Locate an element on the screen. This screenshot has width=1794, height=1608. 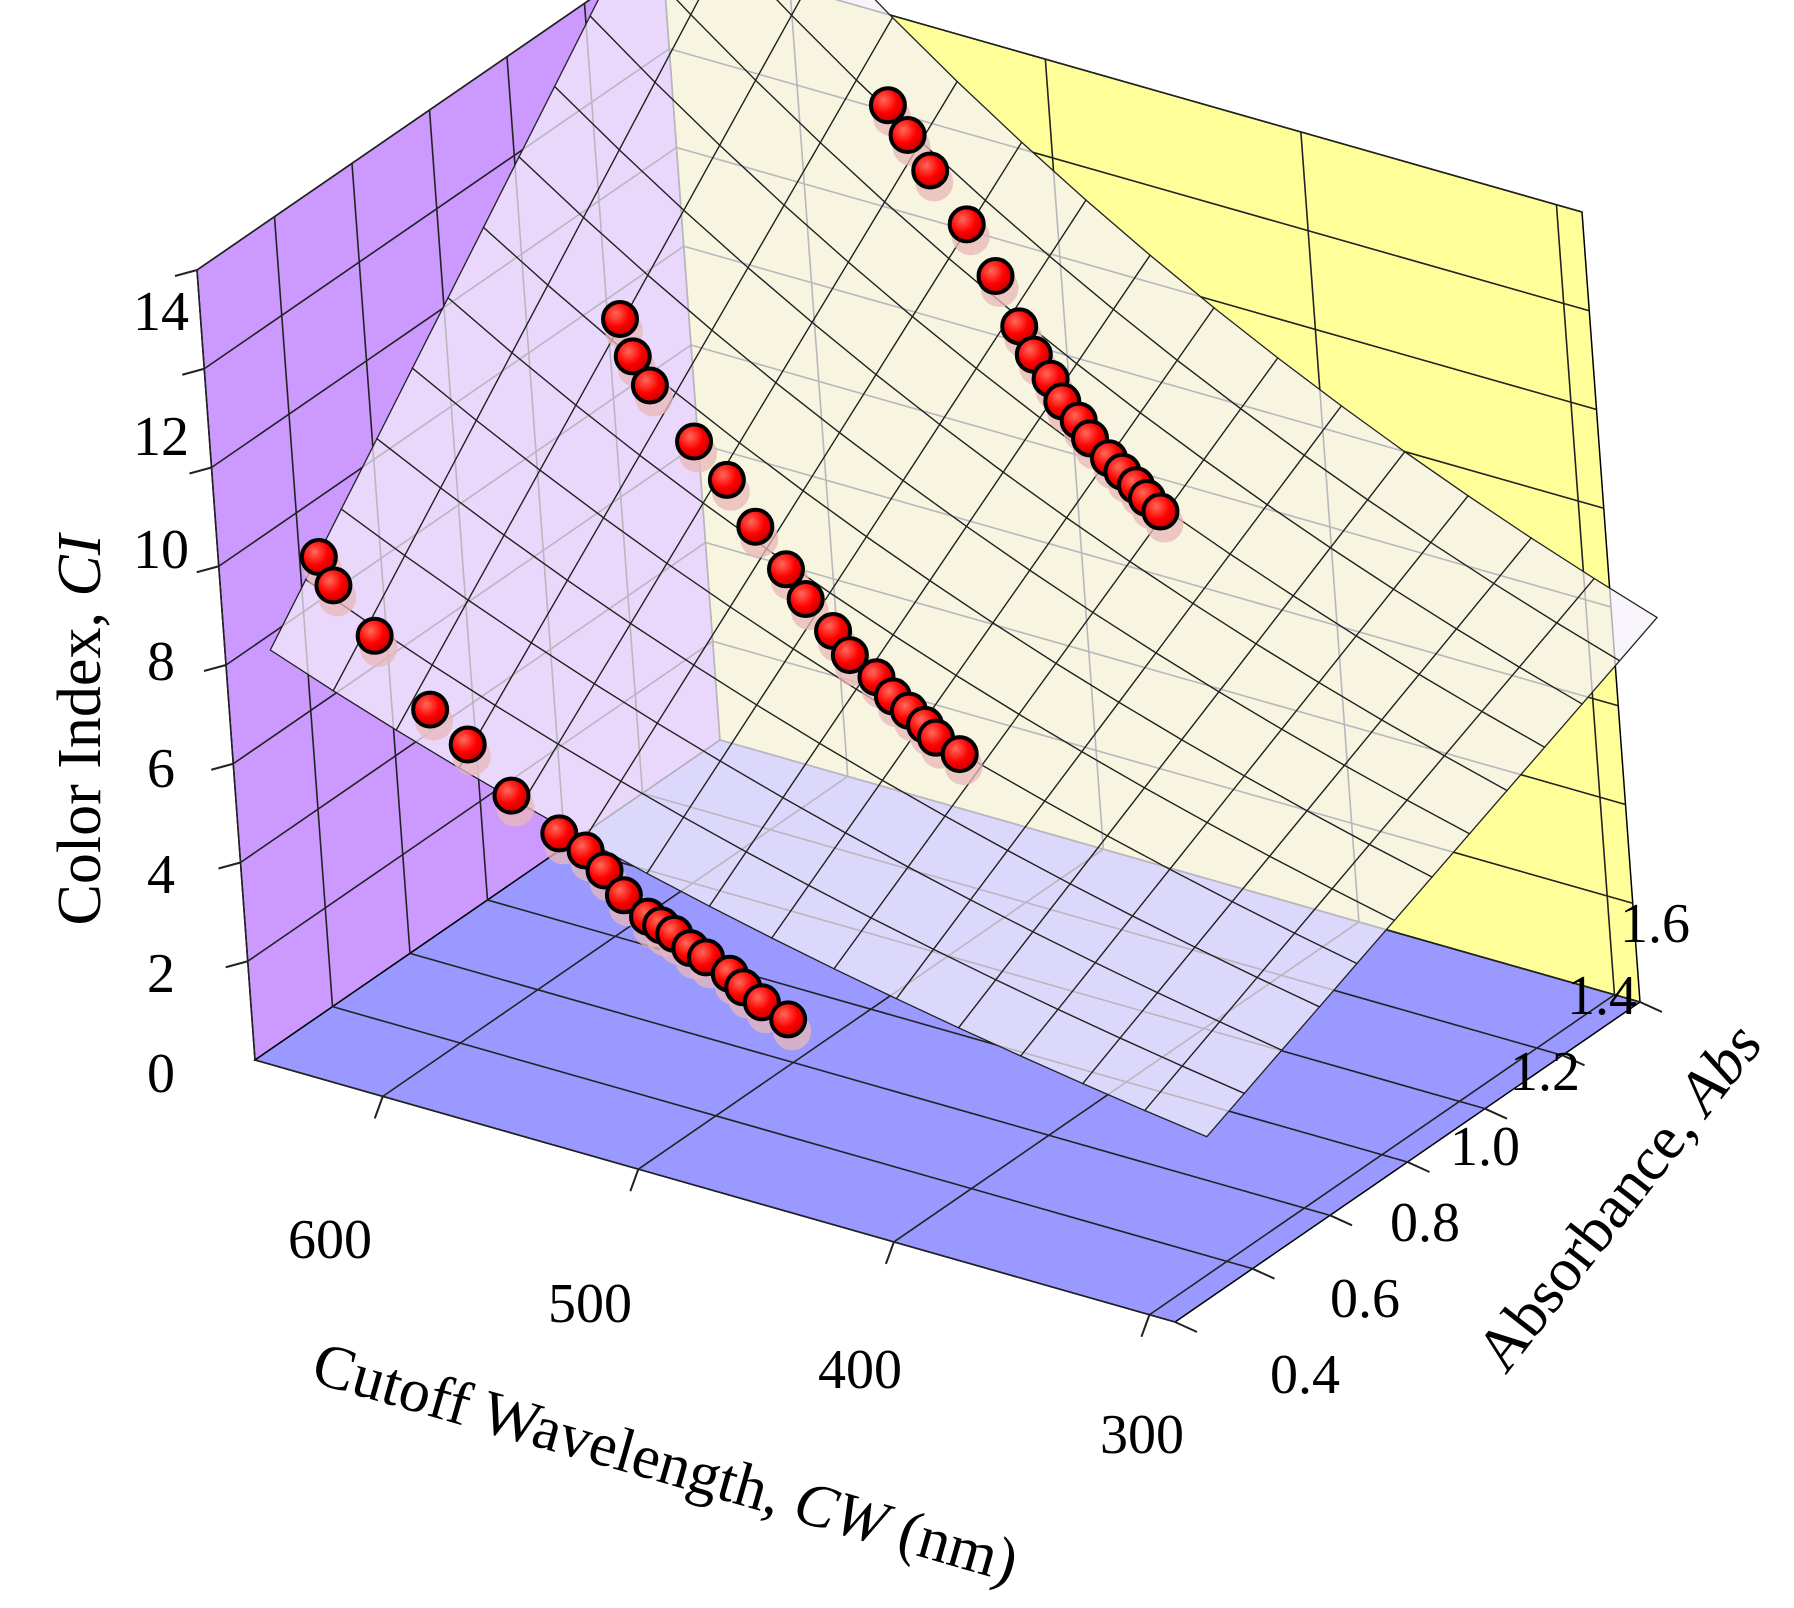
z-axis-title: Color Index, CI is located at coordinates (80, 728).